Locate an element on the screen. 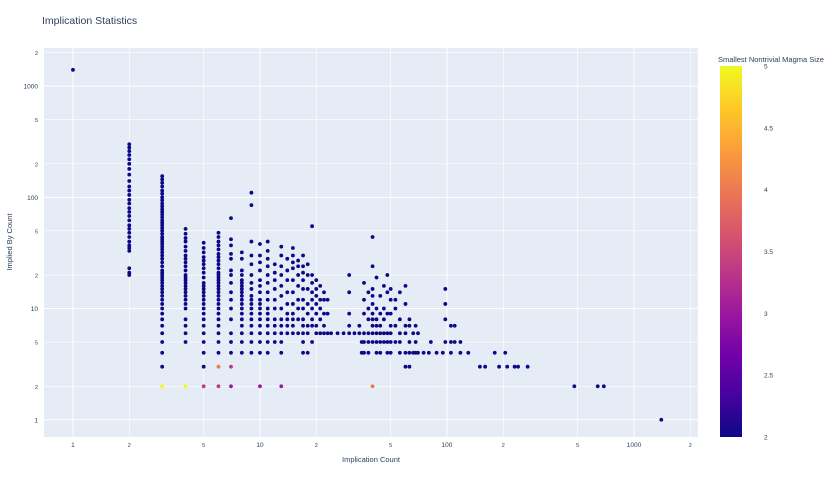 The height and width of the screenshot is (480, 840). colorbar-tick-label: 3 is located at coordinates (766, 314).